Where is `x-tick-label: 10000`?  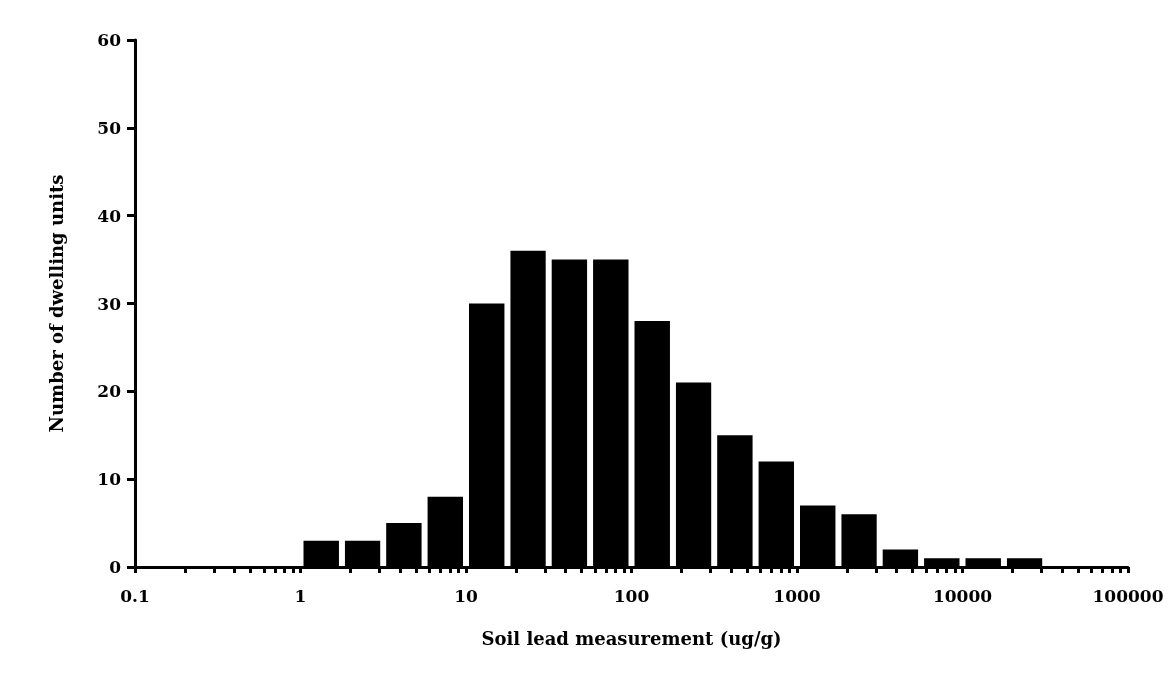
x-tick-label: 10000 is located at coordinates (962, 595).